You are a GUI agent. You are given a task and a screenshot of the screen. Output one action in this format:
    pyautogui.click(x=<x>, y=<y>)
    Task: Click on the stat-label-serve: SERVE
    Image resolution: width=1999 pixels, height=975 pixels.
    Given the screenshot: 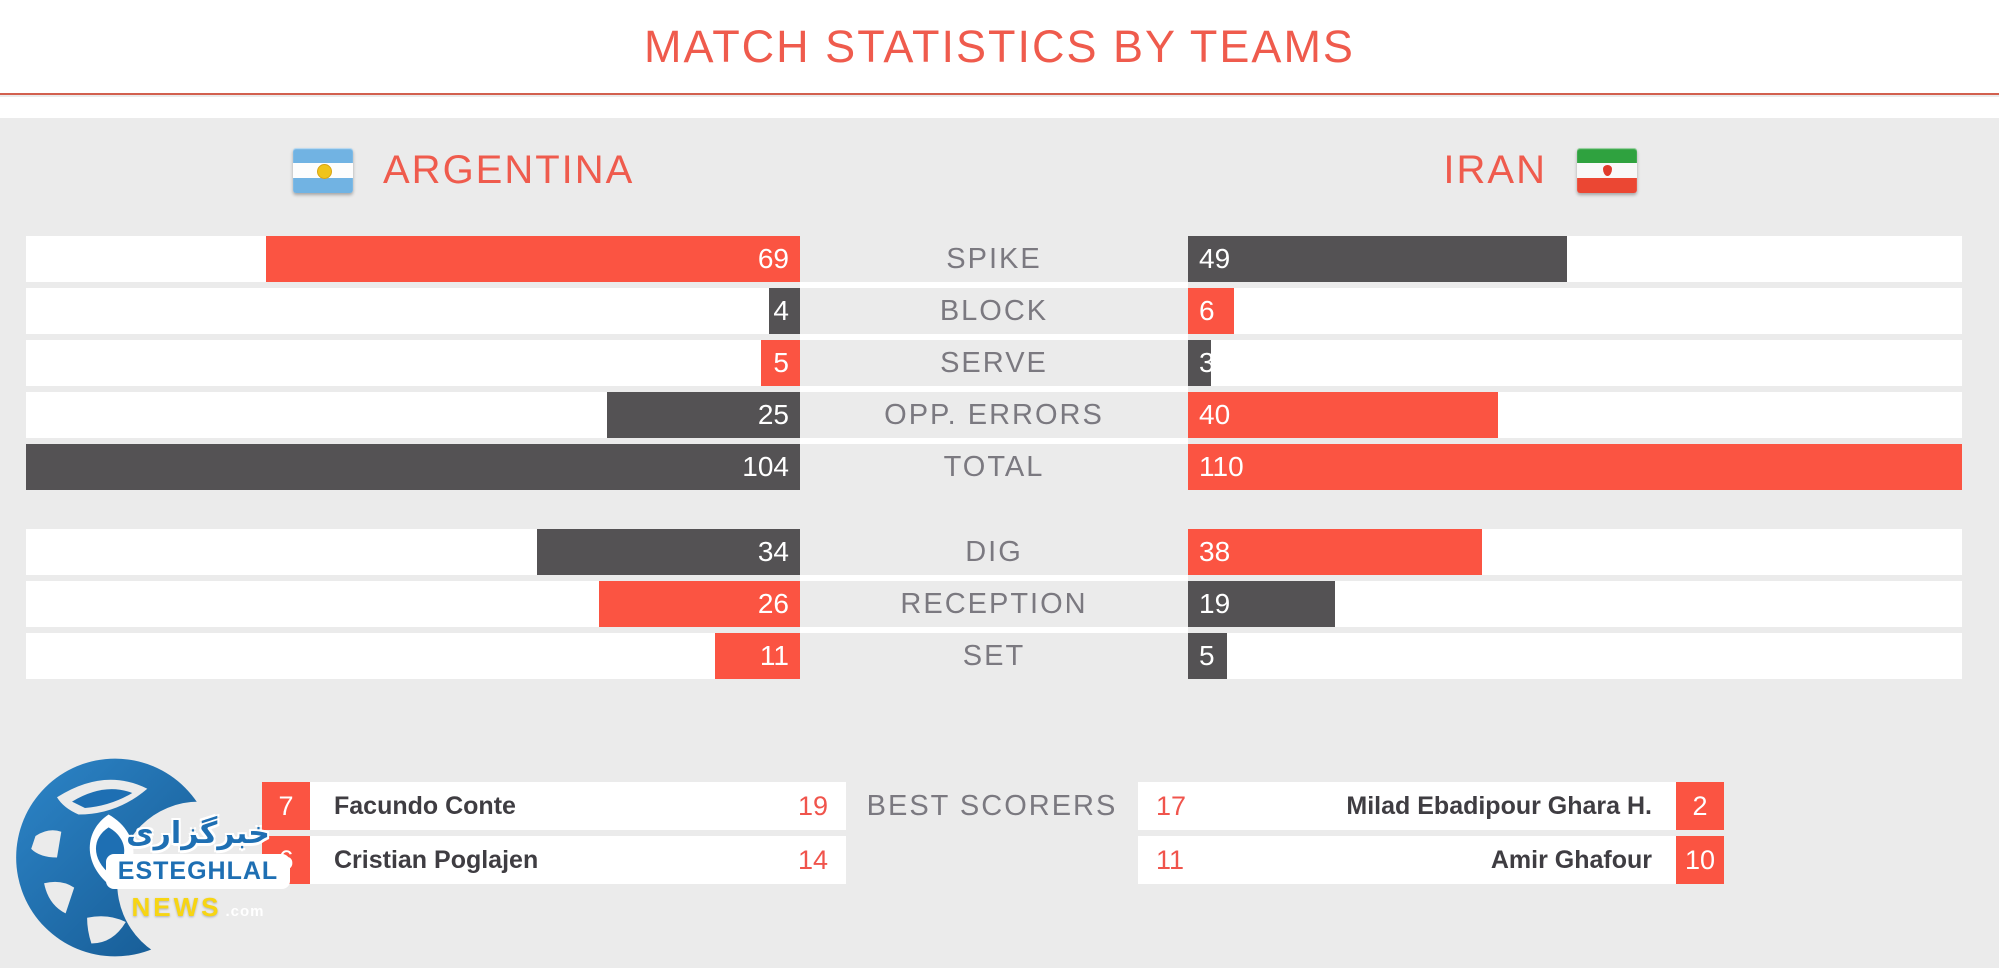 What is the action you would take?
    pyautogui.click(x=994, y=363)
    